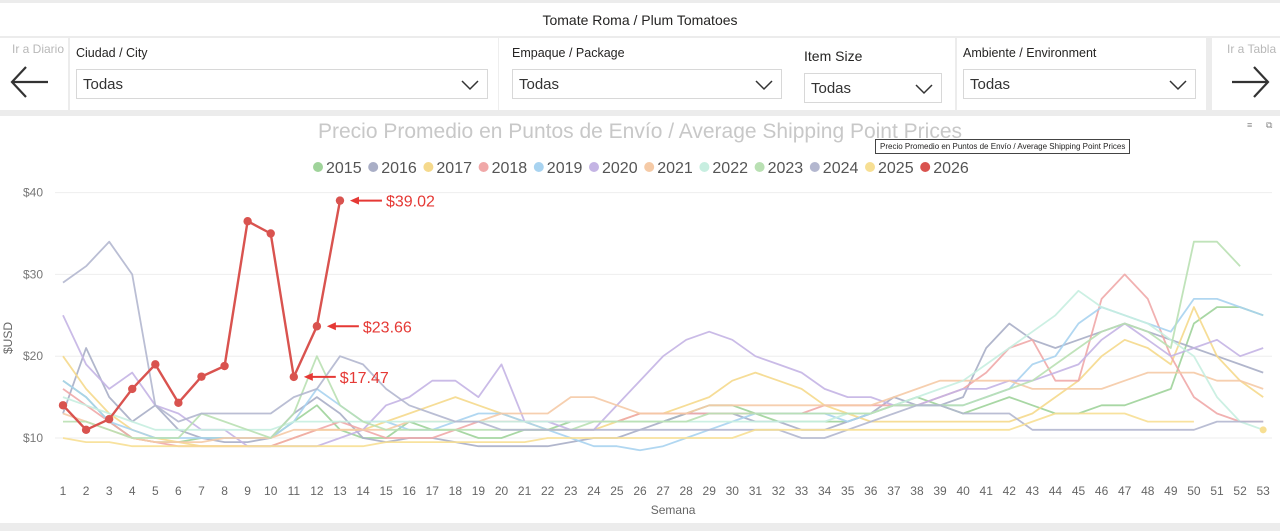 Image resolution: width=1280 pixels, height=531 pixels. I want to click on filter-panel-size: Item Size Todas, so click(875, 74).